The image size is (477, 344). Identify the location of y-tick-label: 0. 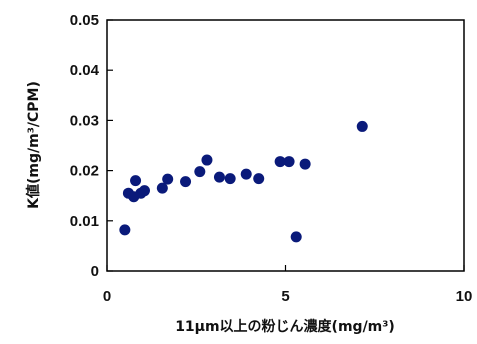
(95, 271).